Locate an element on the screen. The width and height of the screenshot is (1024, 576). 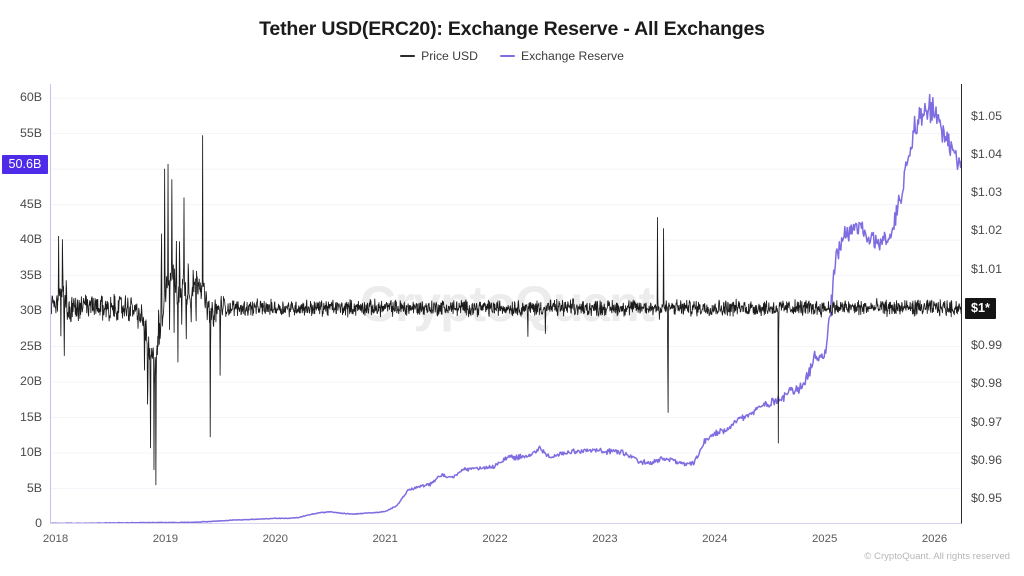
legend-swatch-price-usd is located at coordinates (408, 56).